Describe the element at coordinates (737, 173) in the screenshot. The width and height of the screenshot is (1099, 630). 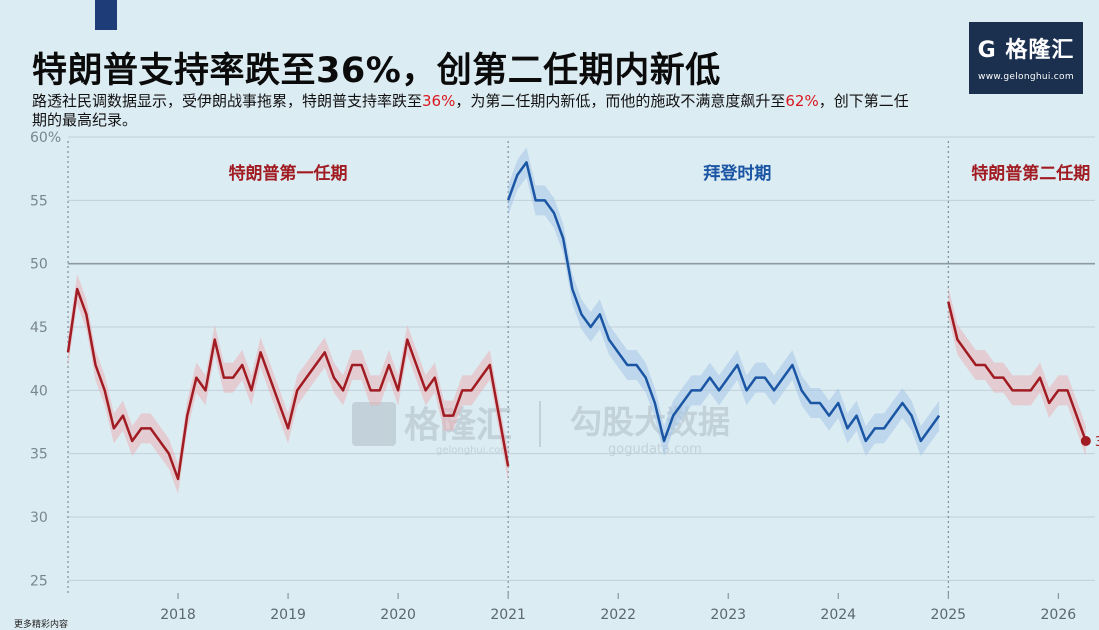
I see `period-label: 拜登时期` at that location.